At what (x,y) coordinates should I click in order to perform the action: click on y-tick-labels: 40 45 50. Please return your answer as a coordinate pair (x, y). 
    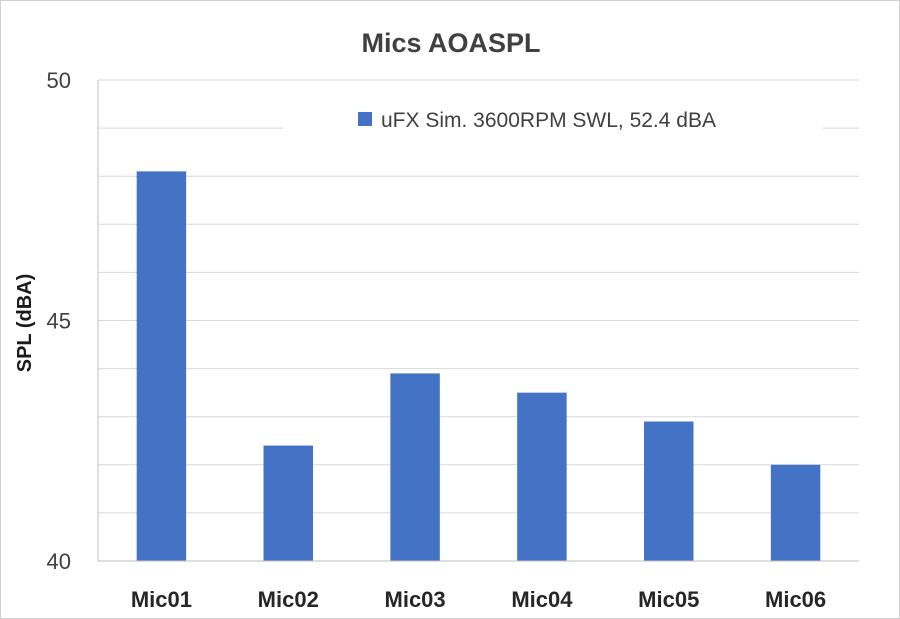
    Looking at the image, I should click on (59, 321).